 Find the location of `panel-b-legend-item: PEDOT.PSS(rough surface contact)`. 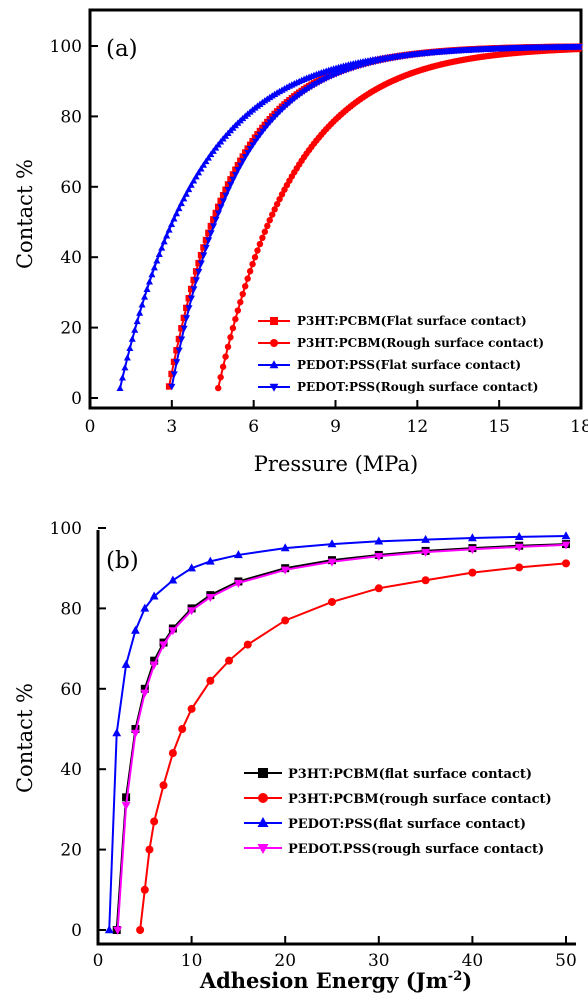

panel-b-legend-item: PEDOT.PSS(rough surface contact) is located at coordinates (394, 849).